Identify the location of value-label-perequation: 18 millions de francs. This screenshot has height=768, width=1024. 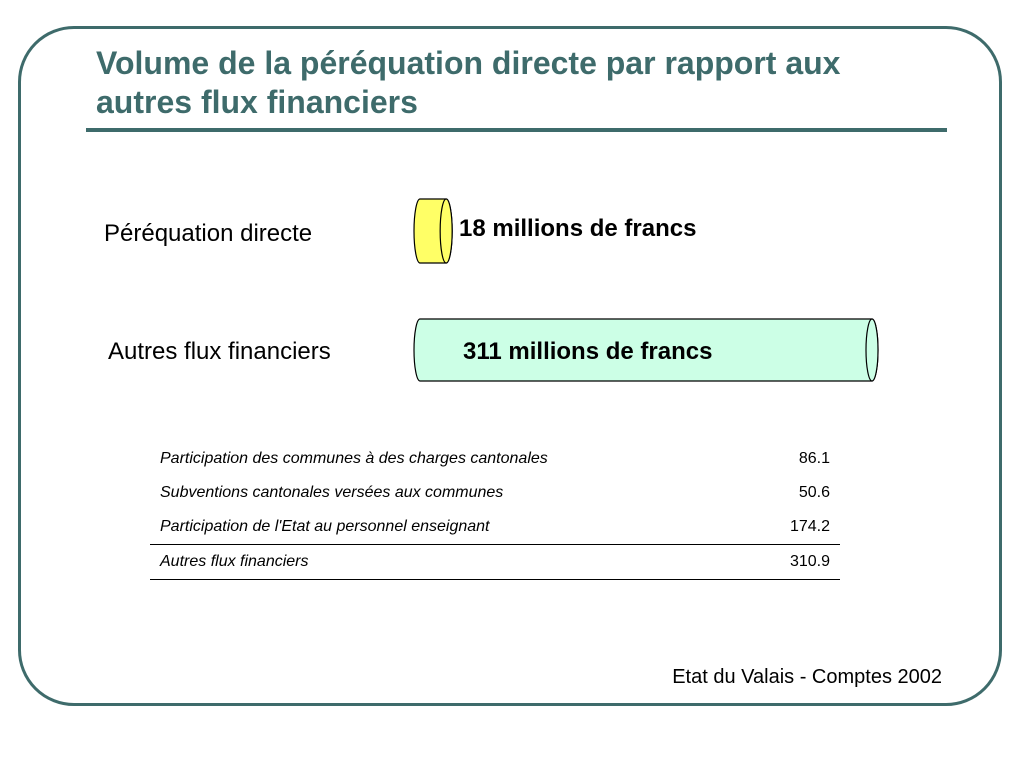
(578, 228).